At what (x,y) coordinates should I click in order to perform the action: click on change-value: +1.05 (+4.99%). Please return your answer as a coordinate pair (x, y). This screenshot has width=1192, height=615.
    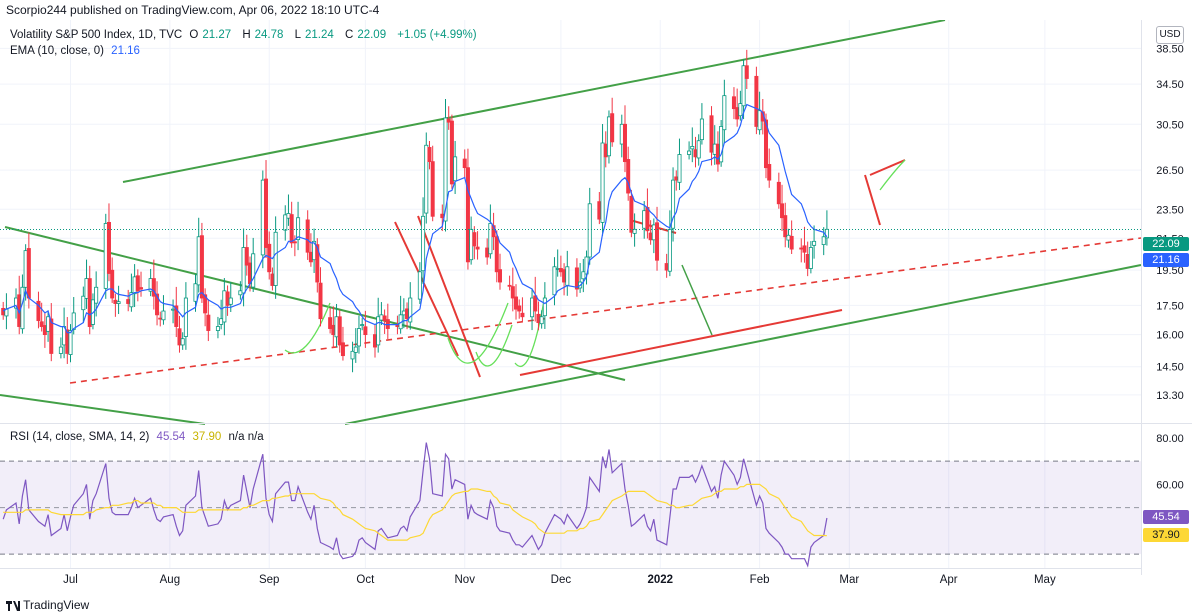
    Looking at the image, I should click on (437, 35).